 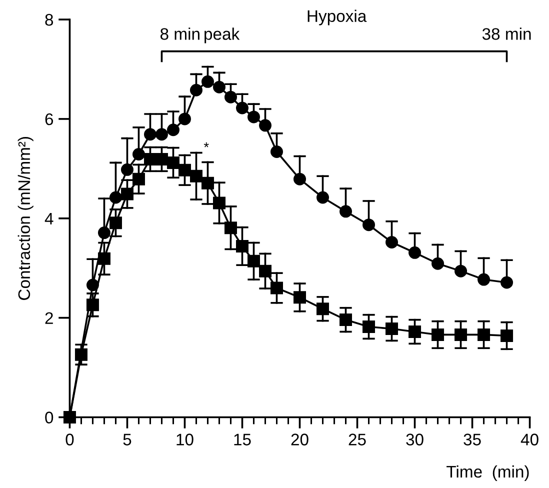 I want to click on x-axis-title: Time (min), so click(x=487, y=473).